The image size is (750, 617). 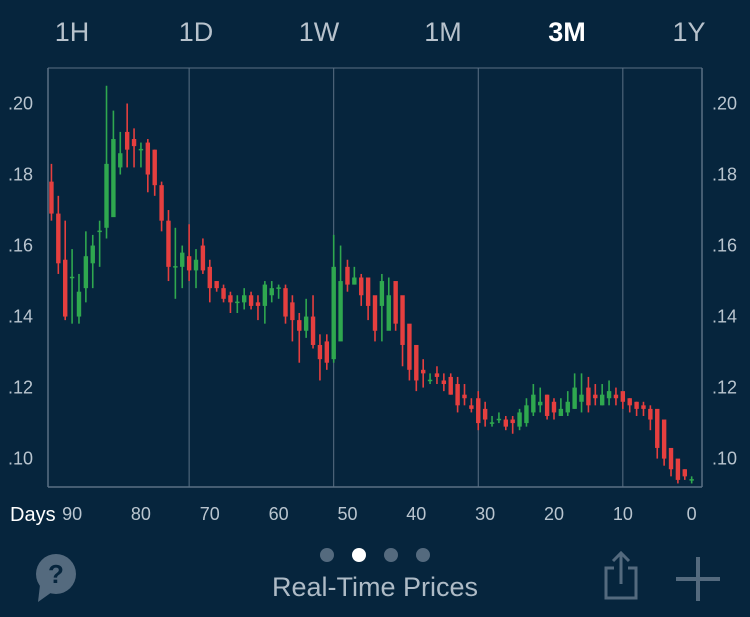 I want to click on y-axis-right: .20 .18 .16 .14 .12 .10, so click(x=724, y=281).